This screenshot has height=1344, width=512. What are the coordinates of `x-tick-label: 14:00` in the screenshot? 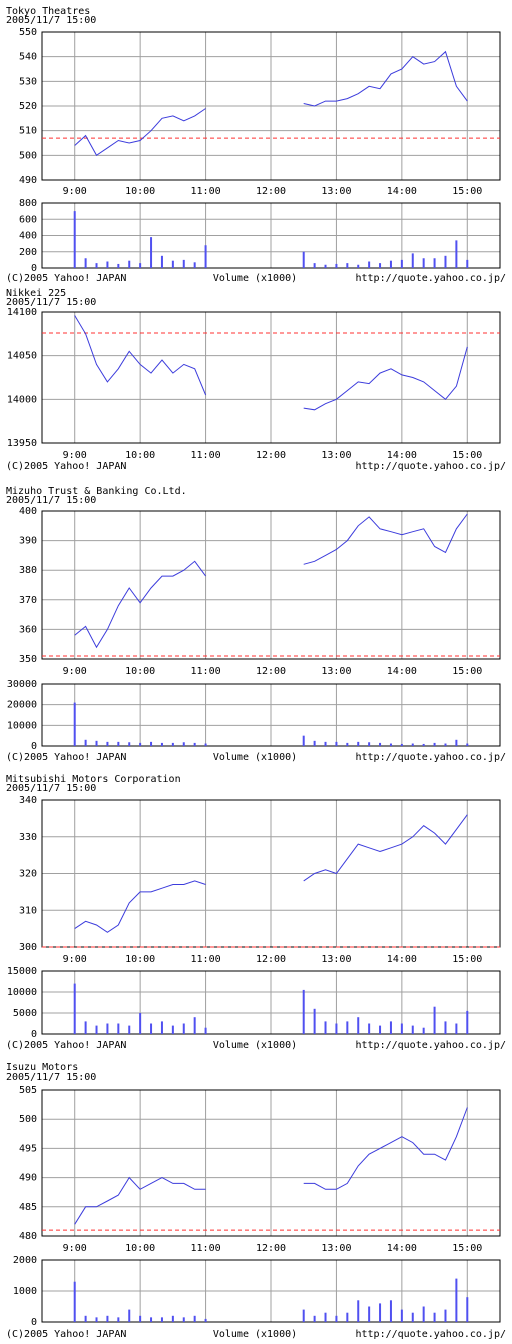 It's located at (402, 455).